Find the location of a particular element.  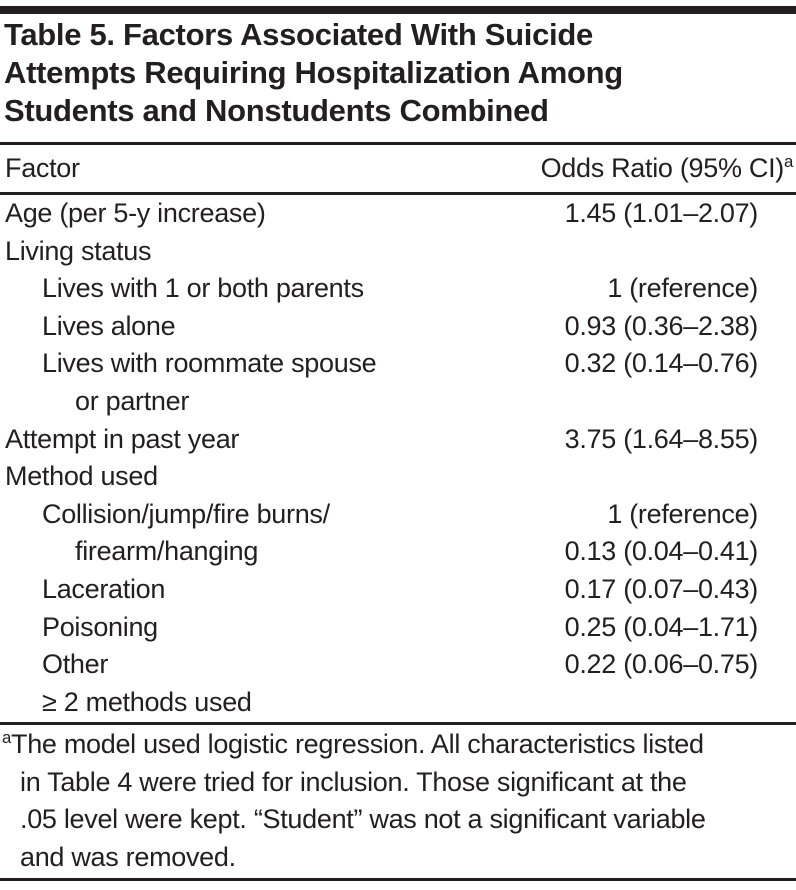

table-title-line-2: Attempts Requiring Hospitalization Among is located at coordinates (313, 72).